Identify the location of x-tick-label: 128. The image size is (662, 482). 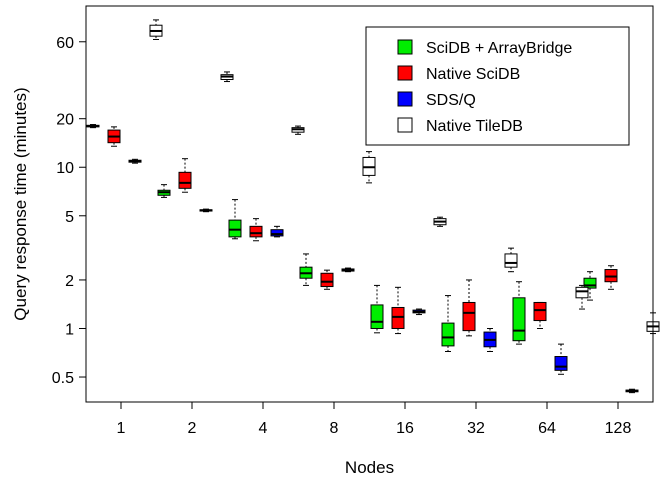
(618, 428).